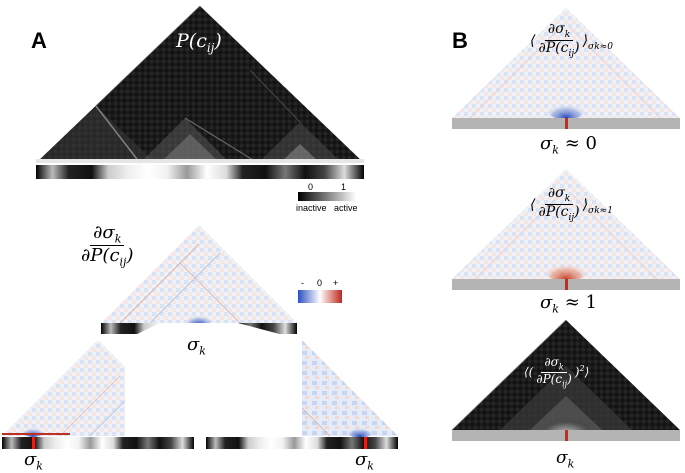  I want to click on sigma-label-left: σk, so click(33, 461).